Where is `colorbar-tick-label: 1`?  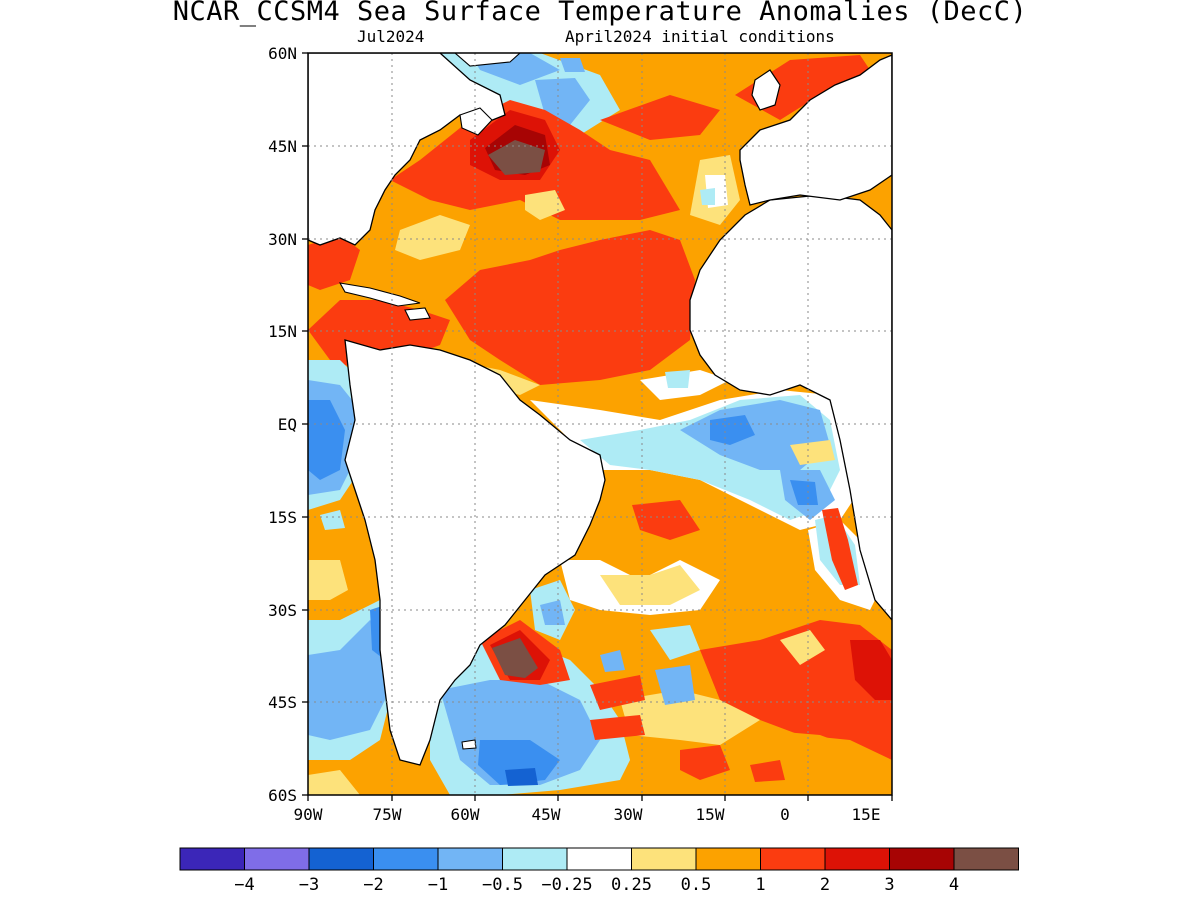
colorbar-tick-label: 1 is located at coordinates (760, 885).